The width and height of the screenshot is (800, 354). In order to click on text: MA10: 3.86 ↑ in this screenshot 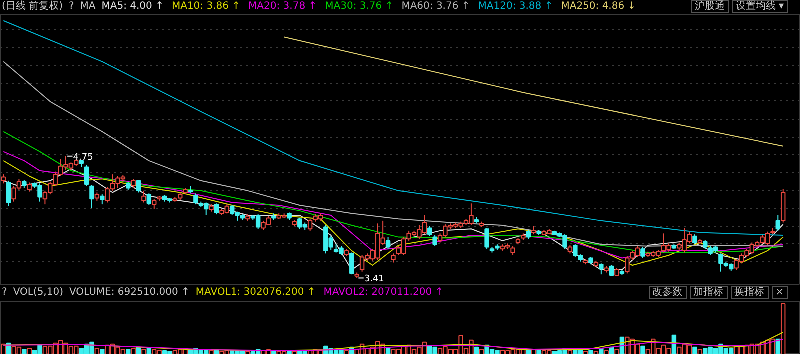, I will do `click(206, 6)`.